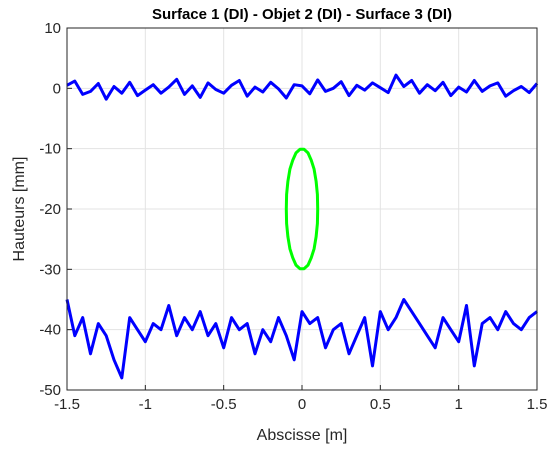 The width and height of the screenshot is (550, 450). What do you see at coordinates (224, 404) in the screenshot?
I see `x-tick-label: -0.5` at bounding box center [224, 404].